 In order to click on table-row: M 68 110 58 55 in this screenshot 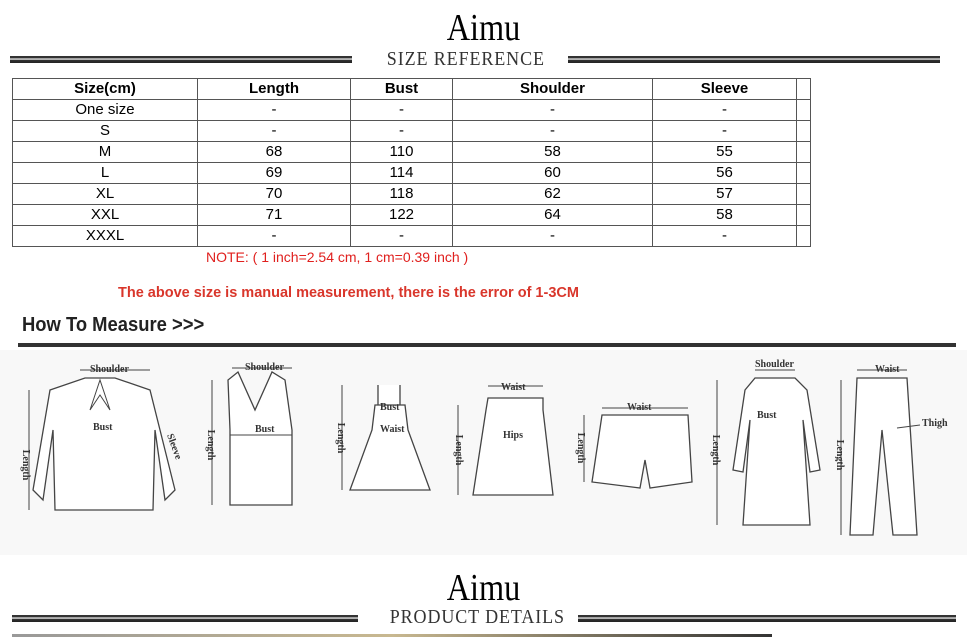, I will do `click(411, 152)`.